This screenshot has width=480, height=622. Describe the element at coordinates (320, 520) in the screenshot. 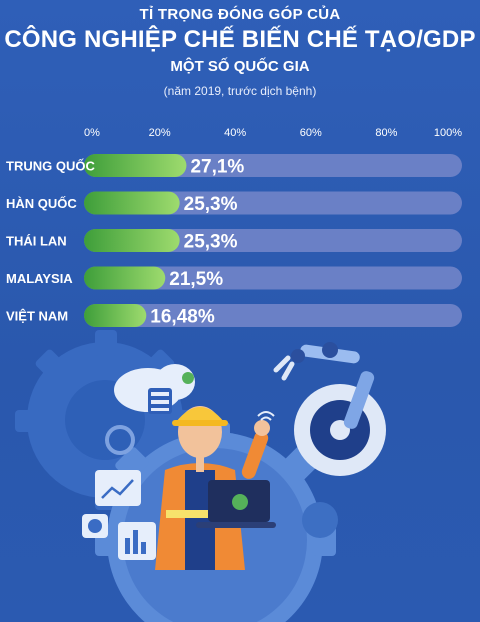

I see `small-gear-right-icon` at that location.